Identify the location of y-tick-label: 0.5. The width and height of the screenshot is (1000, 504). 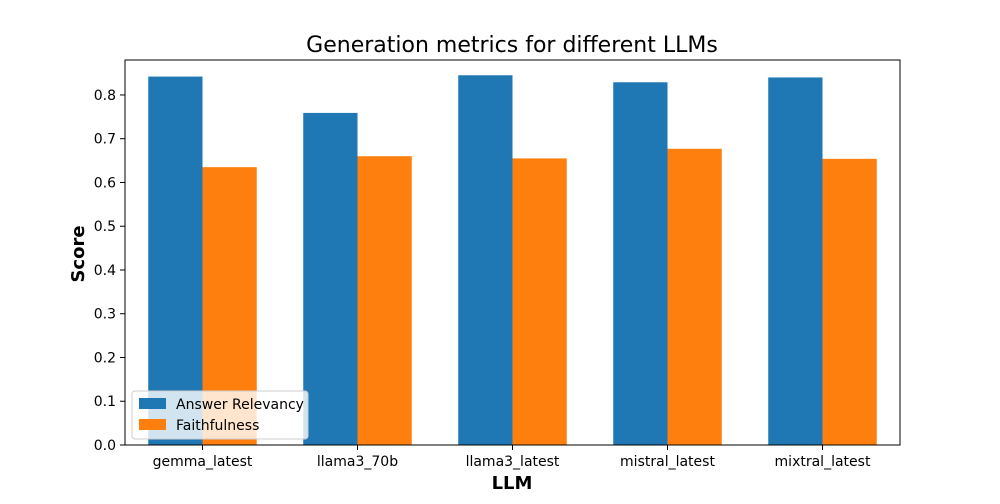
(105, 227).